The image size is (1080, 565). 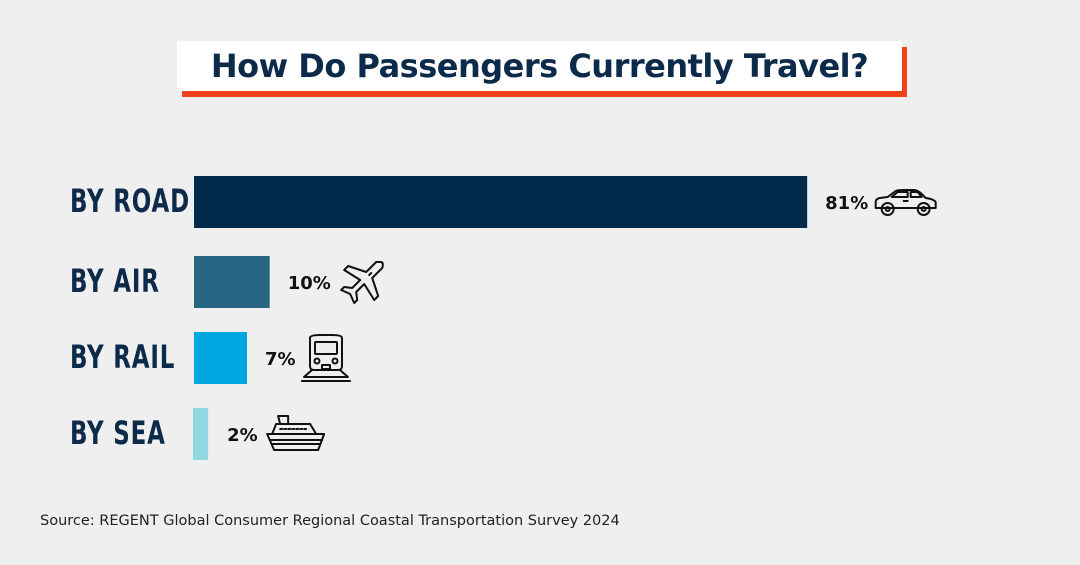 I want to click on bar-by-sea, so click(x=201, y=434).